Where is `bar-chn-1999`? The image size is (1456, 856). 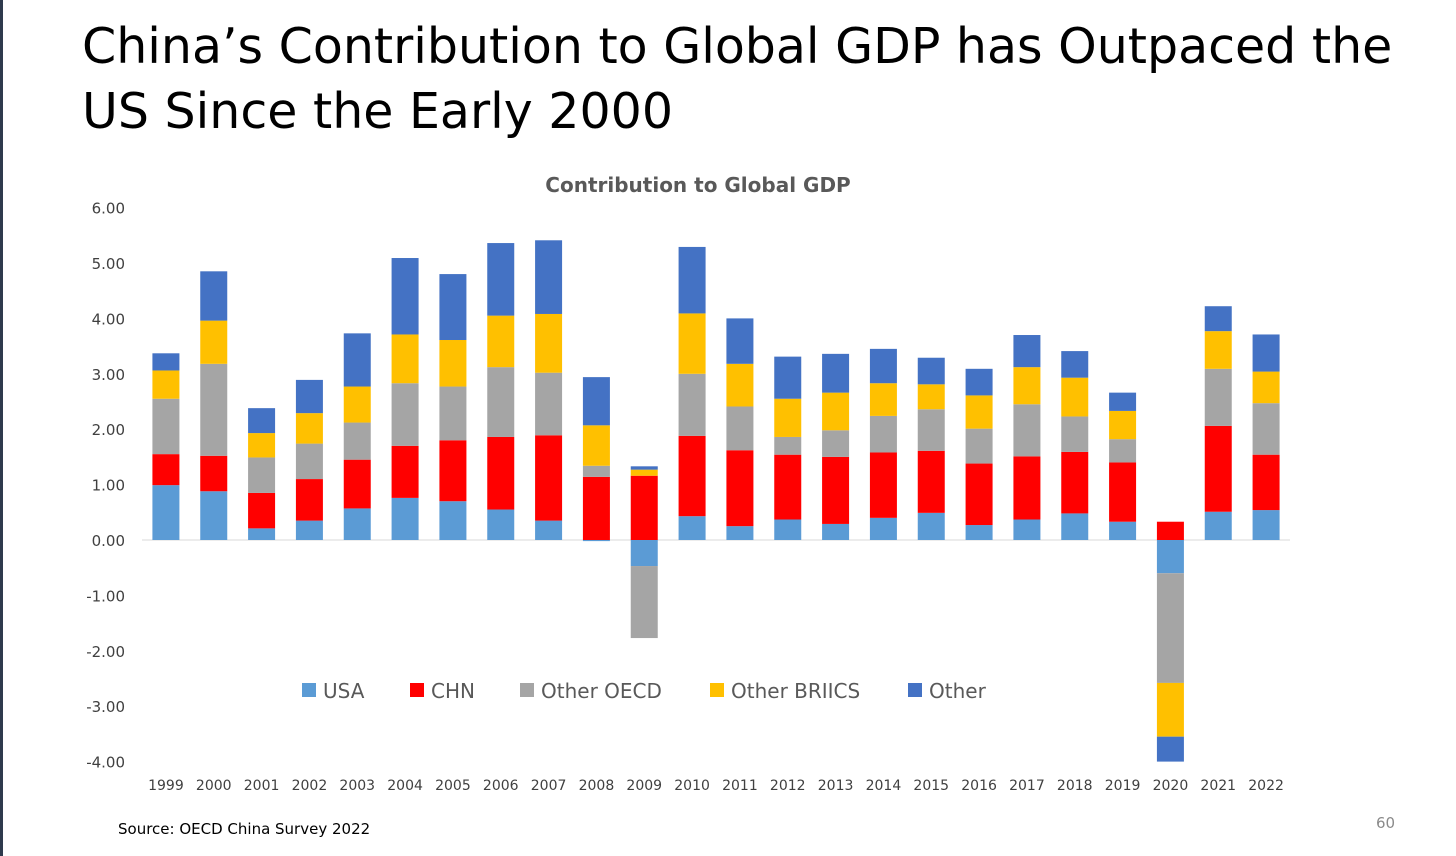 bar-chn-1999 is located at coordinates (166, 470).